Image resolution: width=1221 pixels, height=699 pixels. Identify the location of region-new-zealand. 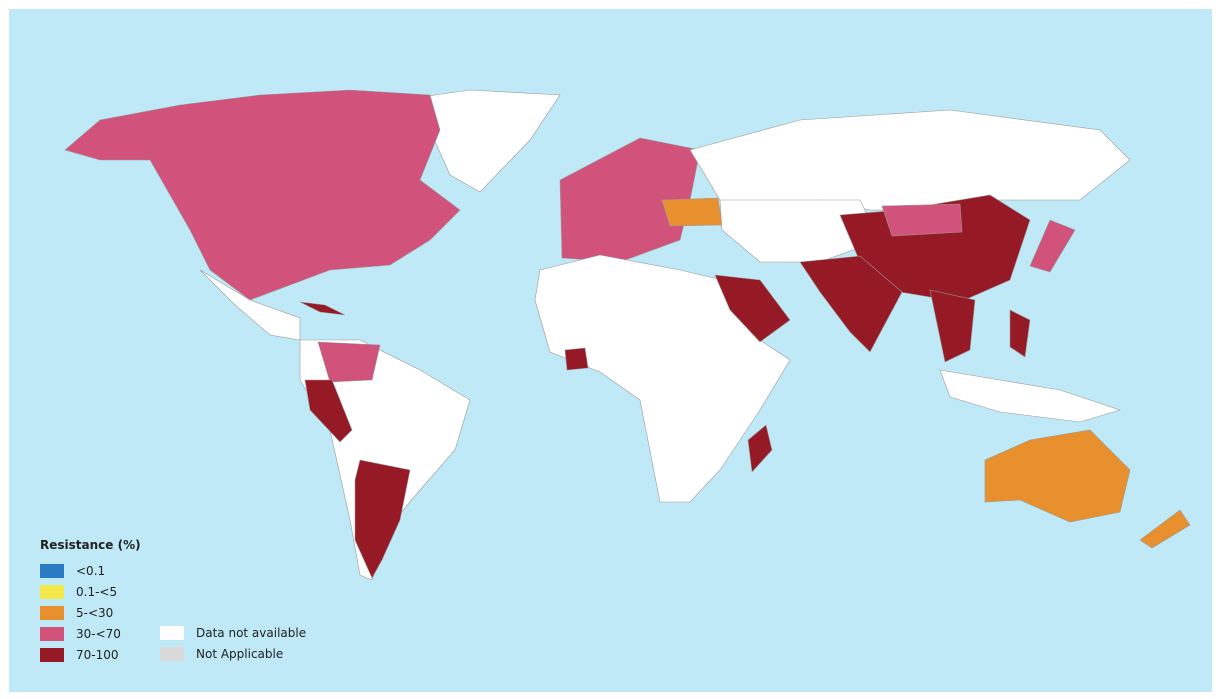
(1165, 529).